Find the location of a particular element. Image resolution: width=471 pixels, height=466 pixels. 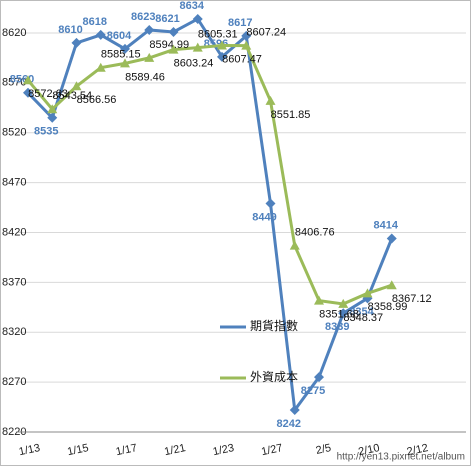

data-label: 8617 is located at coordinates (240, 23).